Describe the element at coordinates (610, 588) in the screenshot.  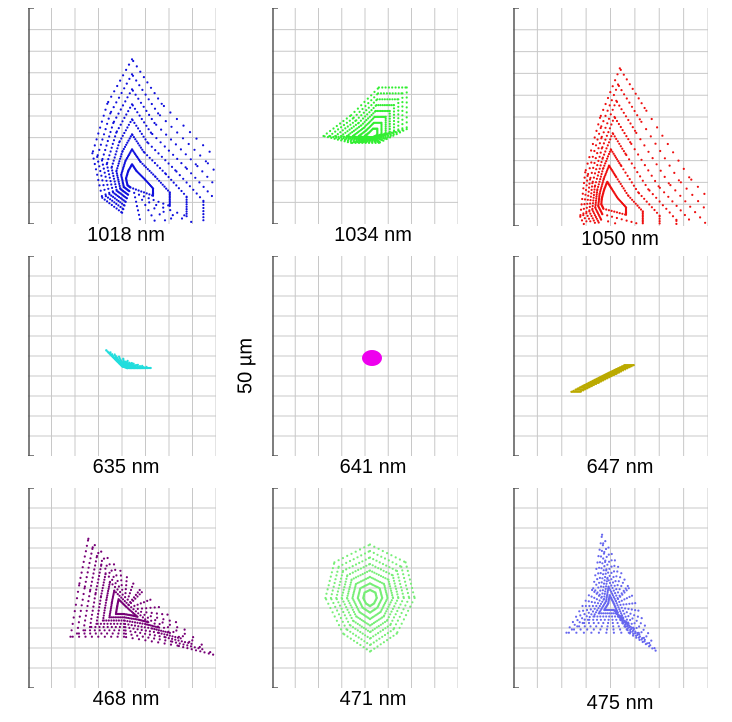
I see `plot-area` at that location.